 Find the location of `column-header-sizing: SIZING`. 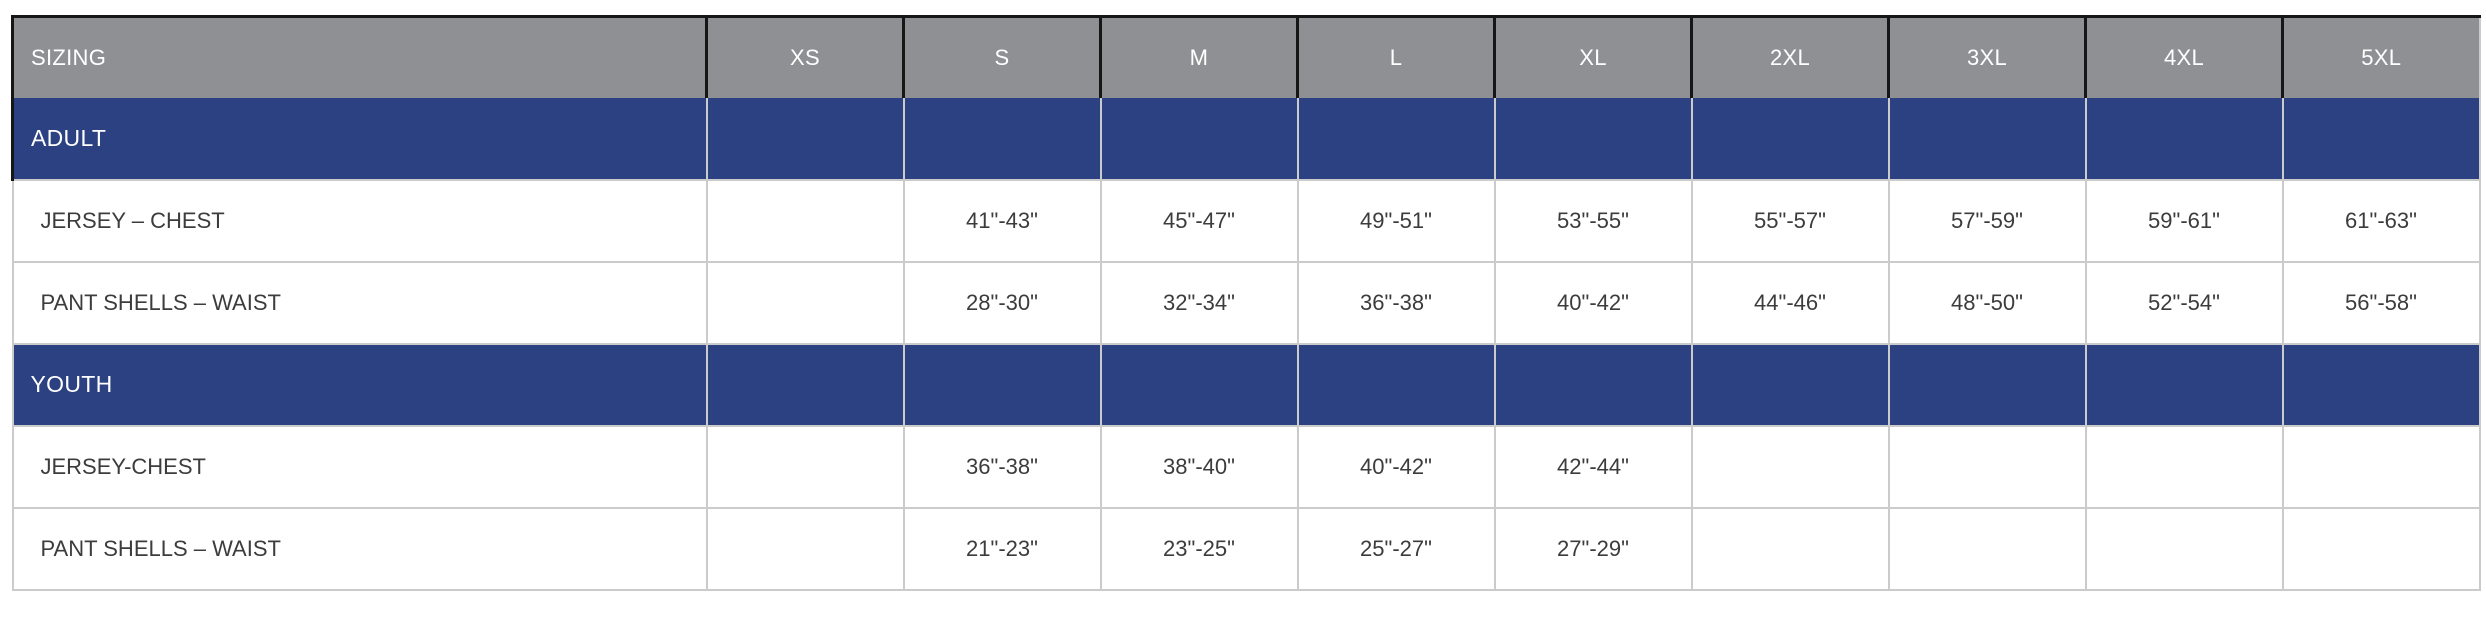

column-header-sizing: SIZING is located at coordinates (359, 56).